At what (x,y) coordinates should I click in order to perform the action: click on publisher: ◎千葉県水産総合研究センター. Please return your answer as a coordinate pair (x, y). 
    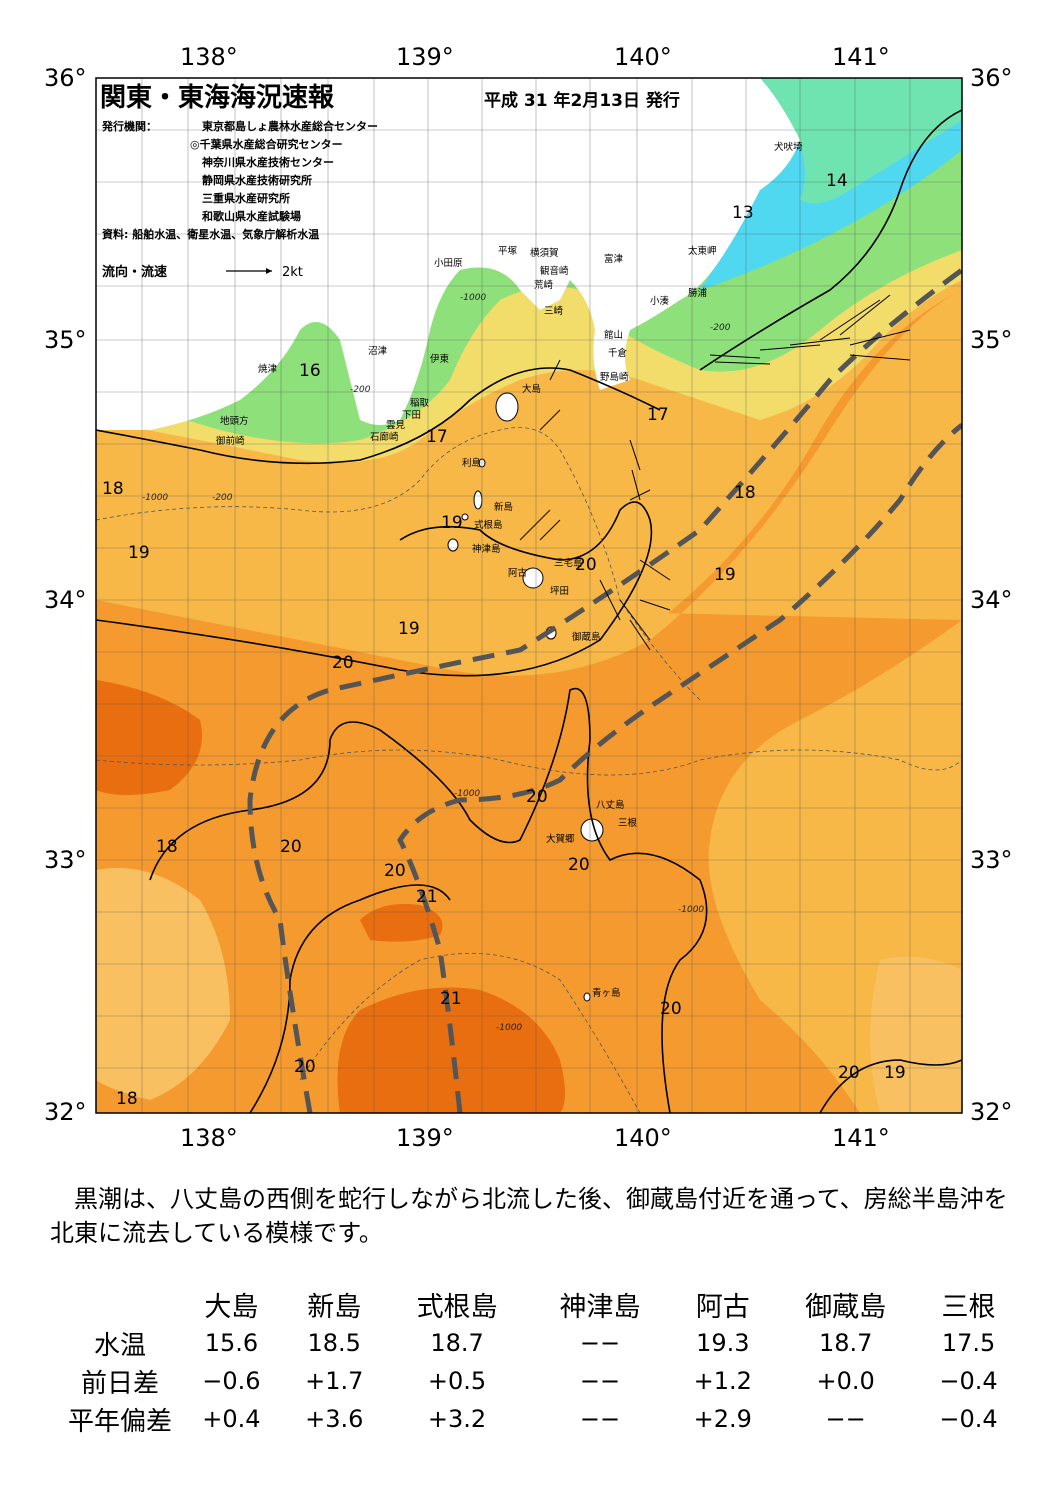
    Looking at the image, I should click on (266, 144).